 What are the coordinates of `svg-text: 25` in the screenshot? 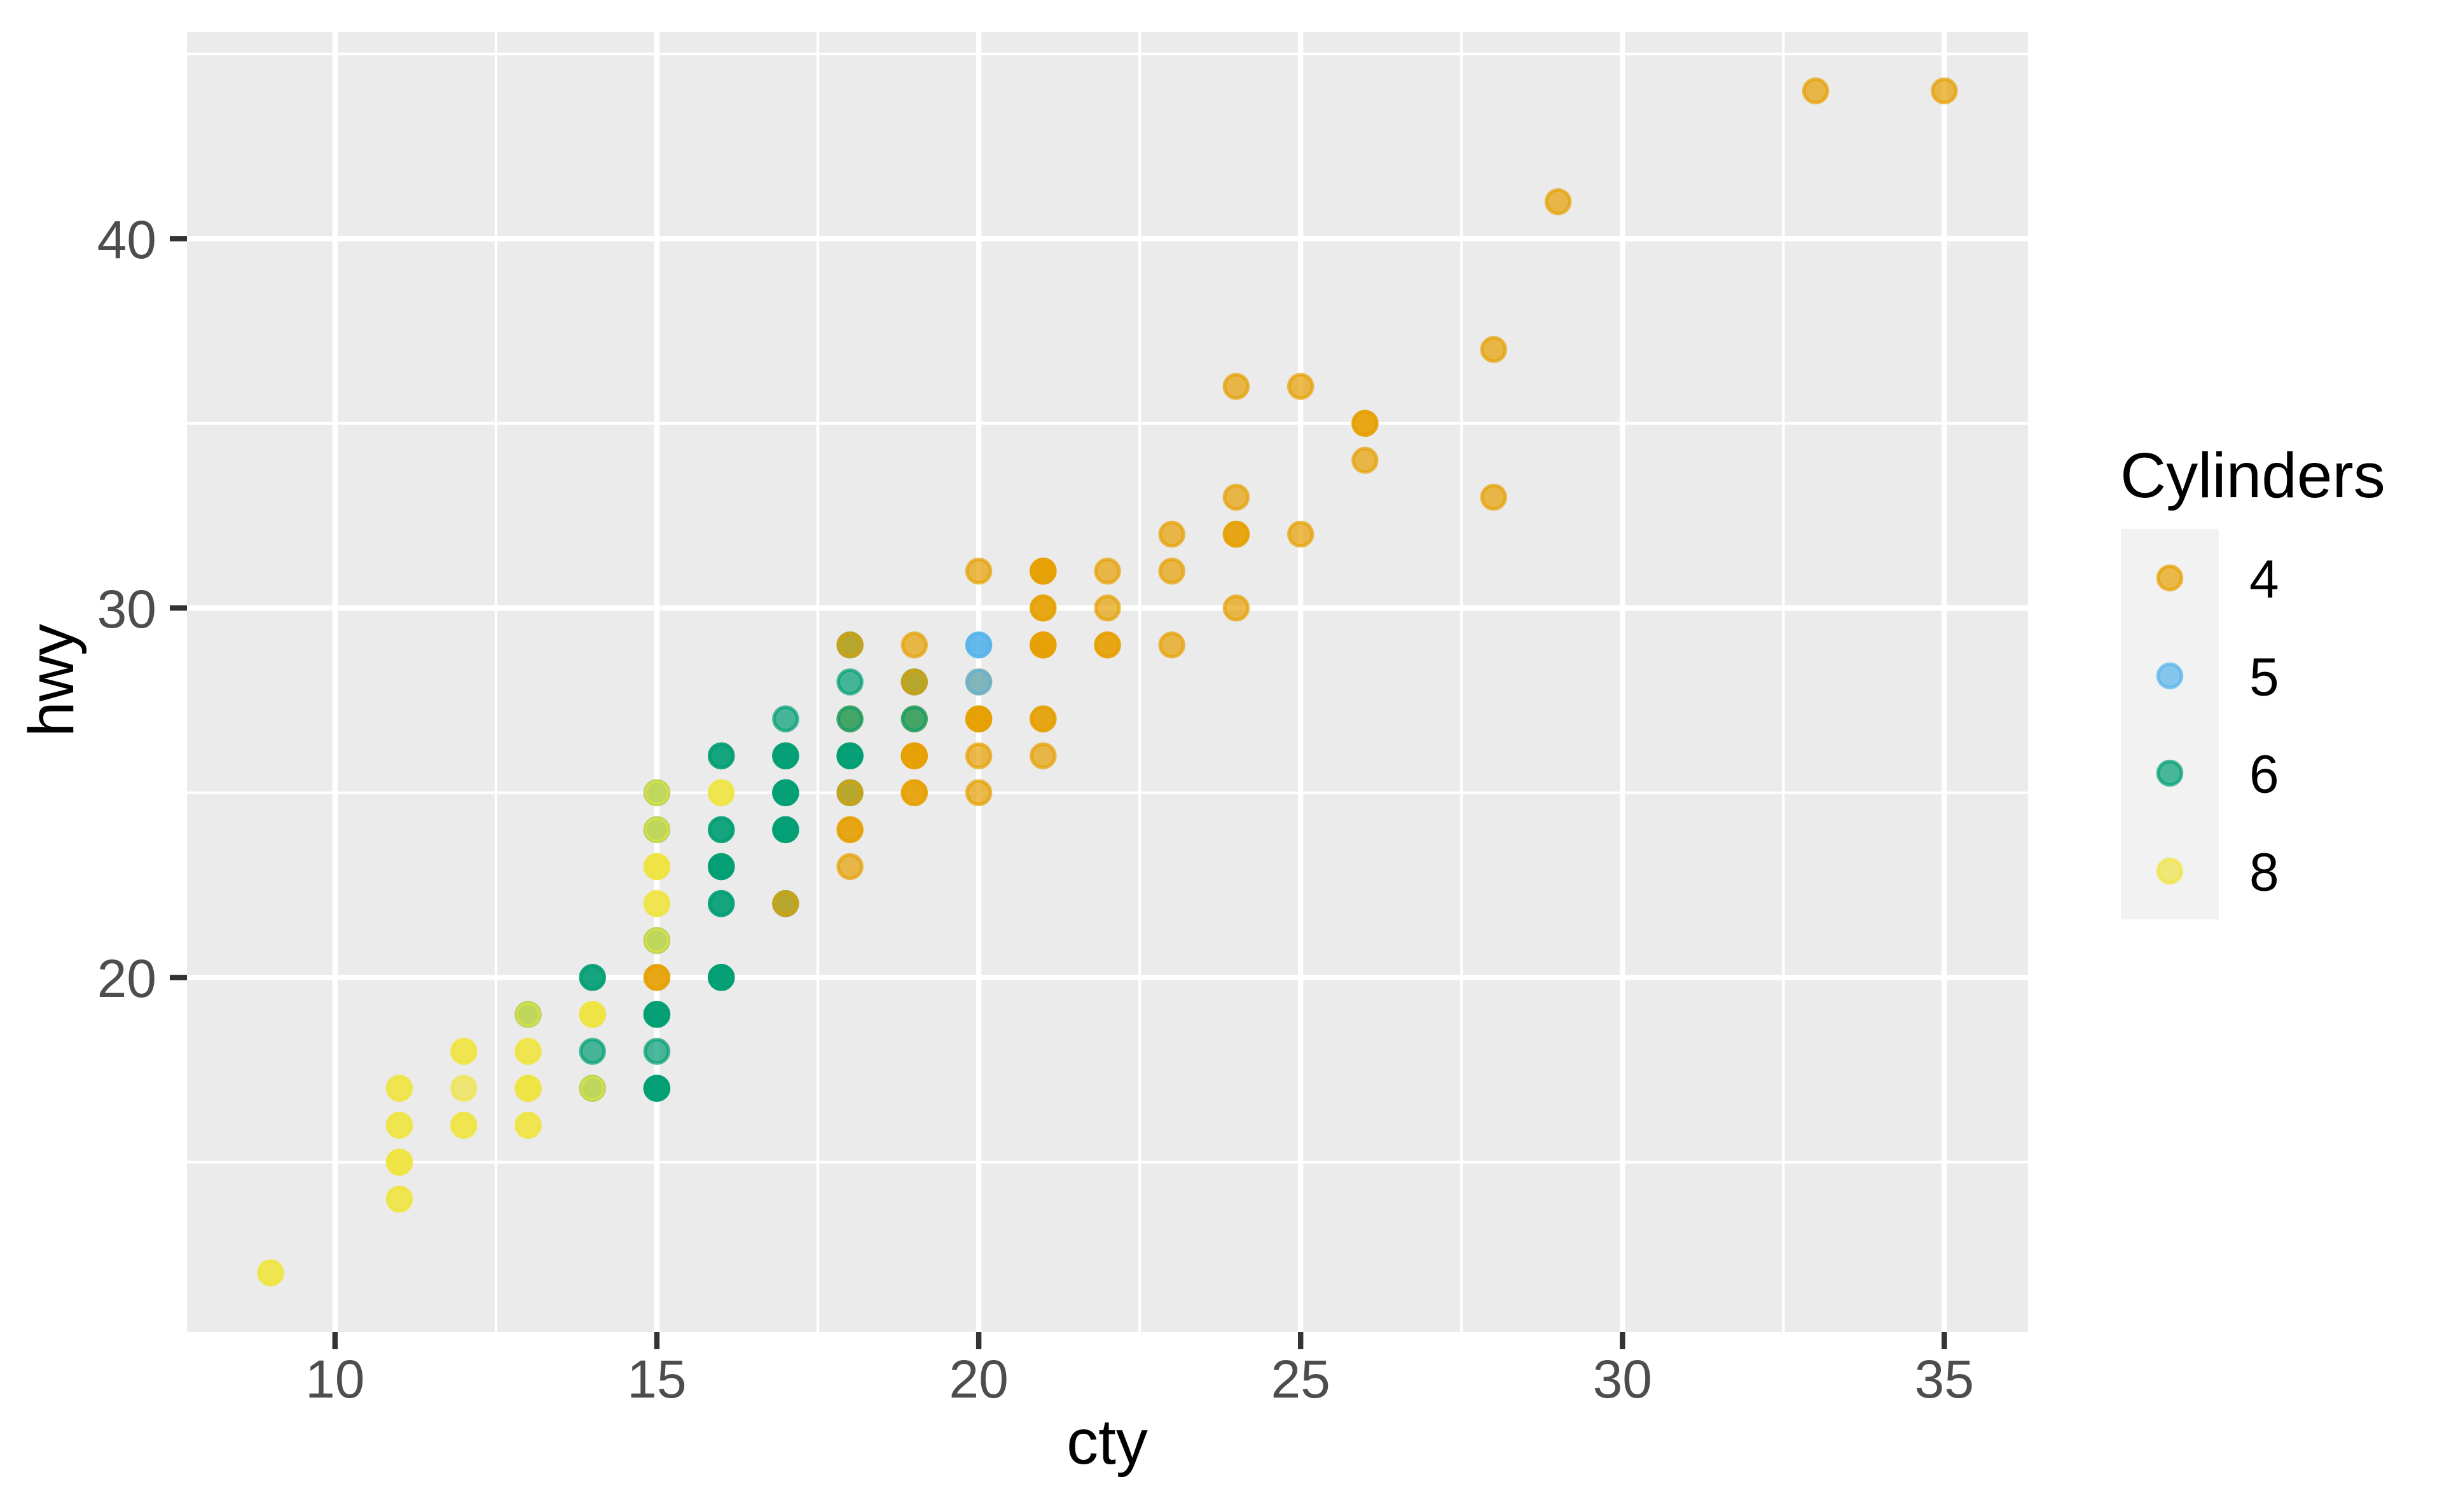 It's located at (1300, 1379).